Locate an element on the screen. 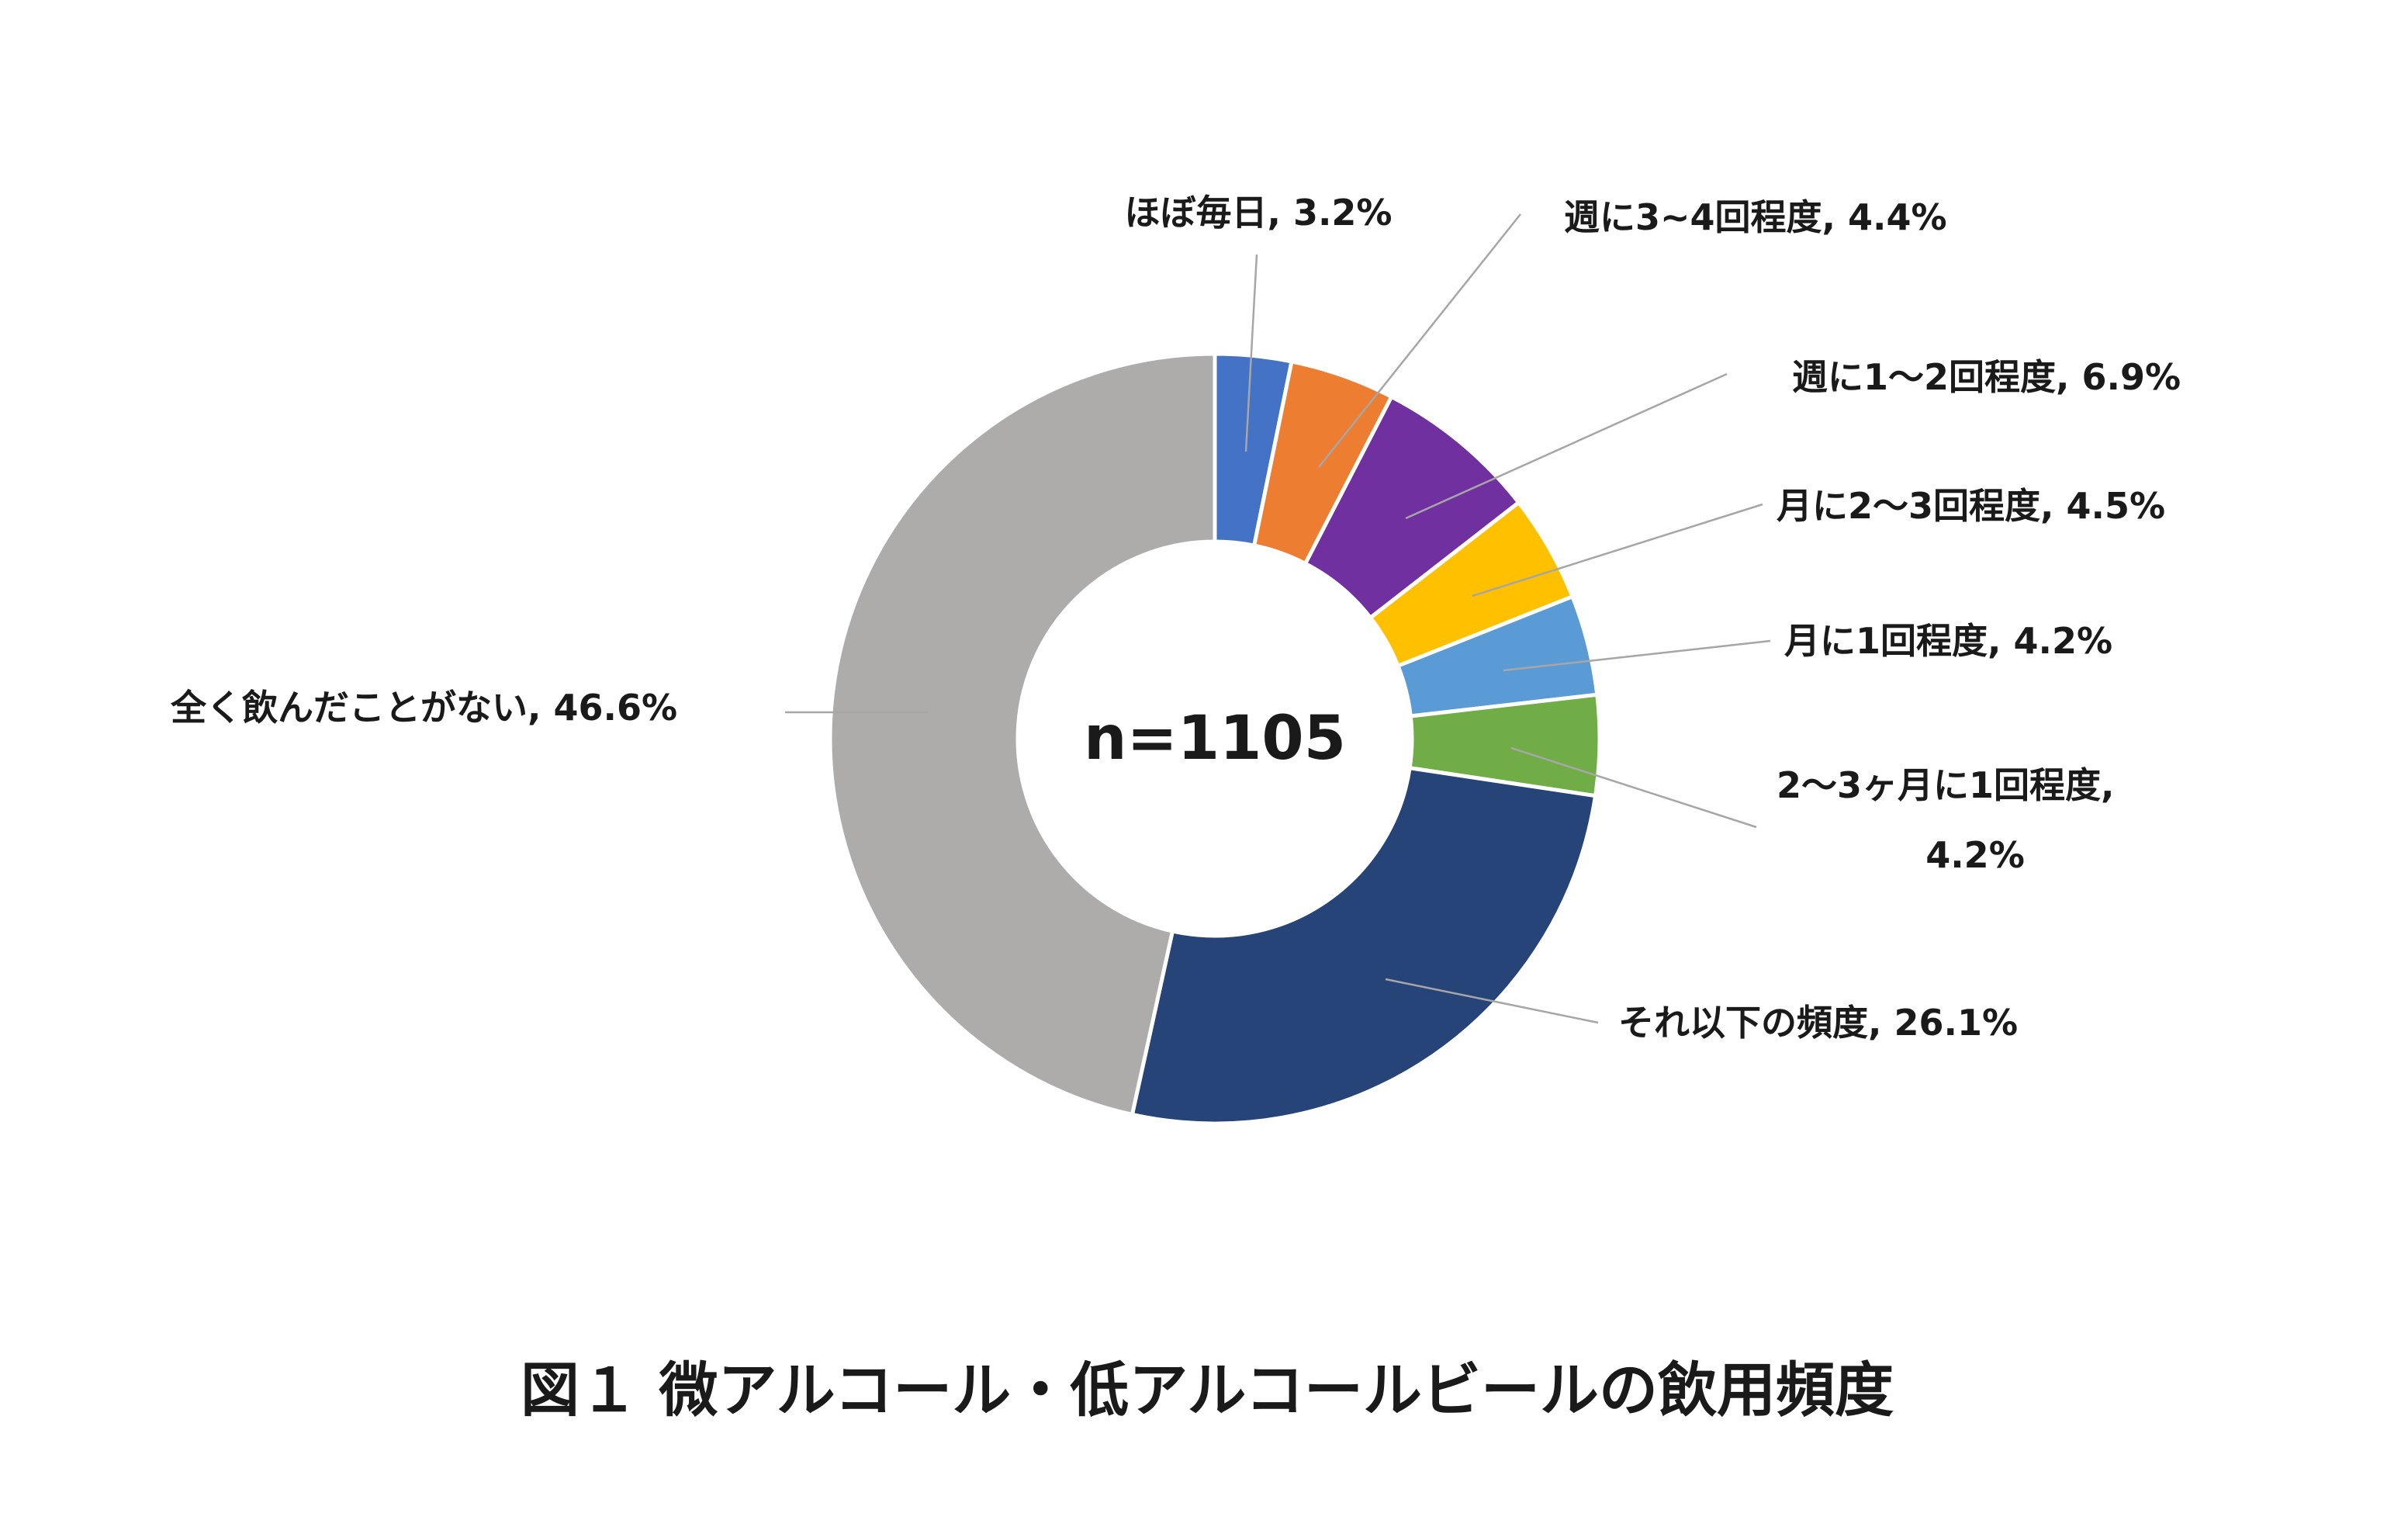 This screenshot has height=1527, width=2408. slice-label-6-line-2: 4.2% is located at coordinates (1975, 855).